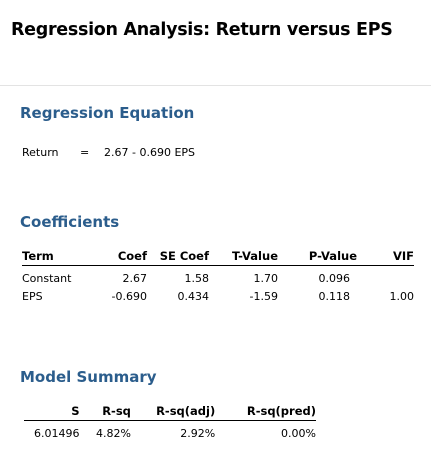 This screenshot has width=431, height=463. Describe the element at coordinates (40, 152) in the screenshot. I see `equation-response: Return` at that location.